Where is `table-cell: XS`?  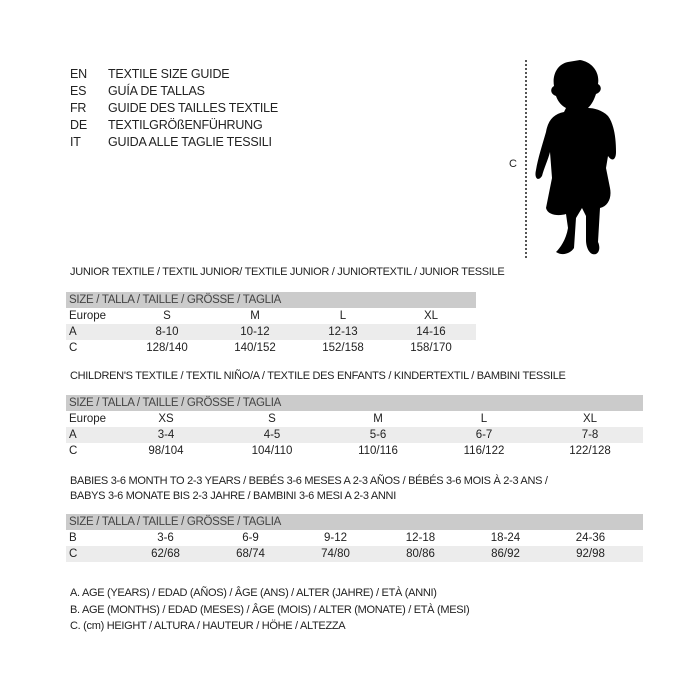
table-cell: XS is located at coordinates (166, 419).